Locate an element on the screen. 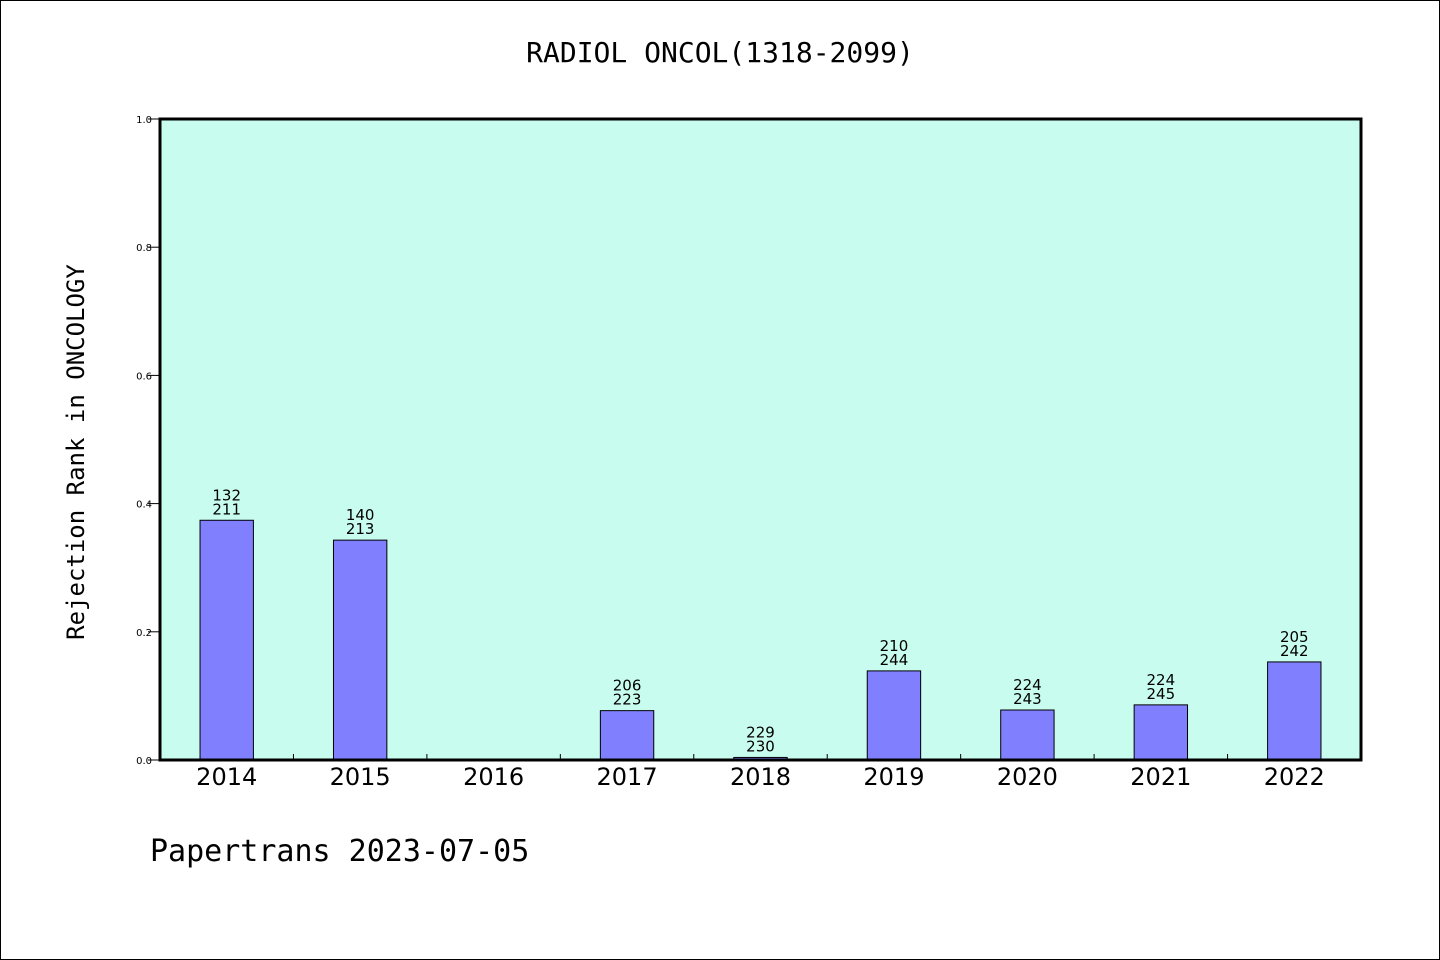 The width and height of the screenshot is (1440, 960). bar-label-top-2017: 206 is located at coordinates (627, 686).